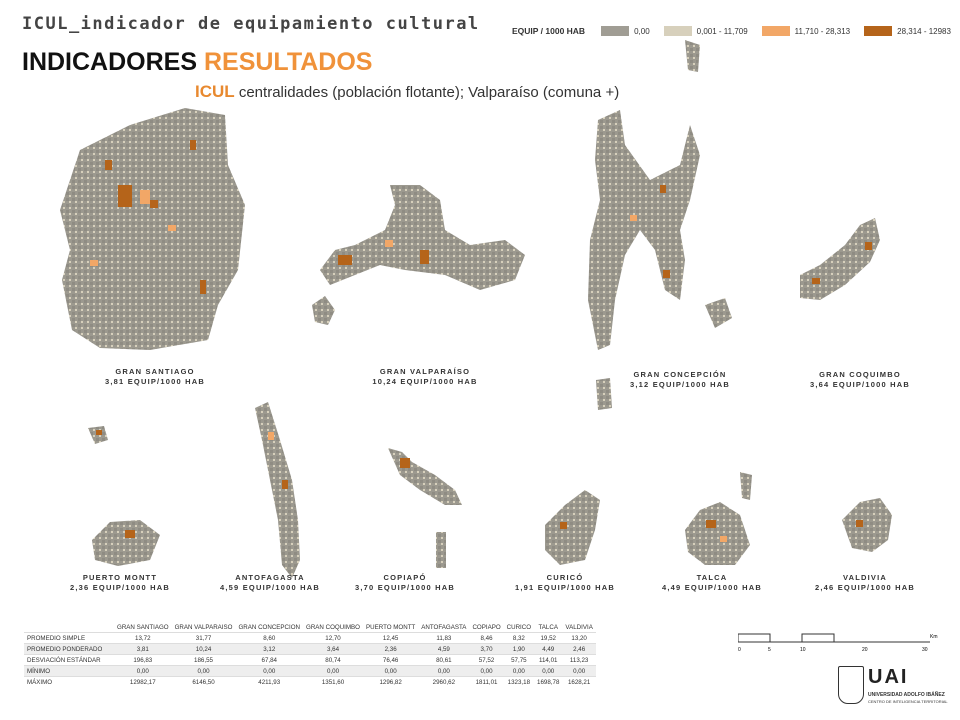  I want to click on legend-label: 0,00, so click(642, 31).